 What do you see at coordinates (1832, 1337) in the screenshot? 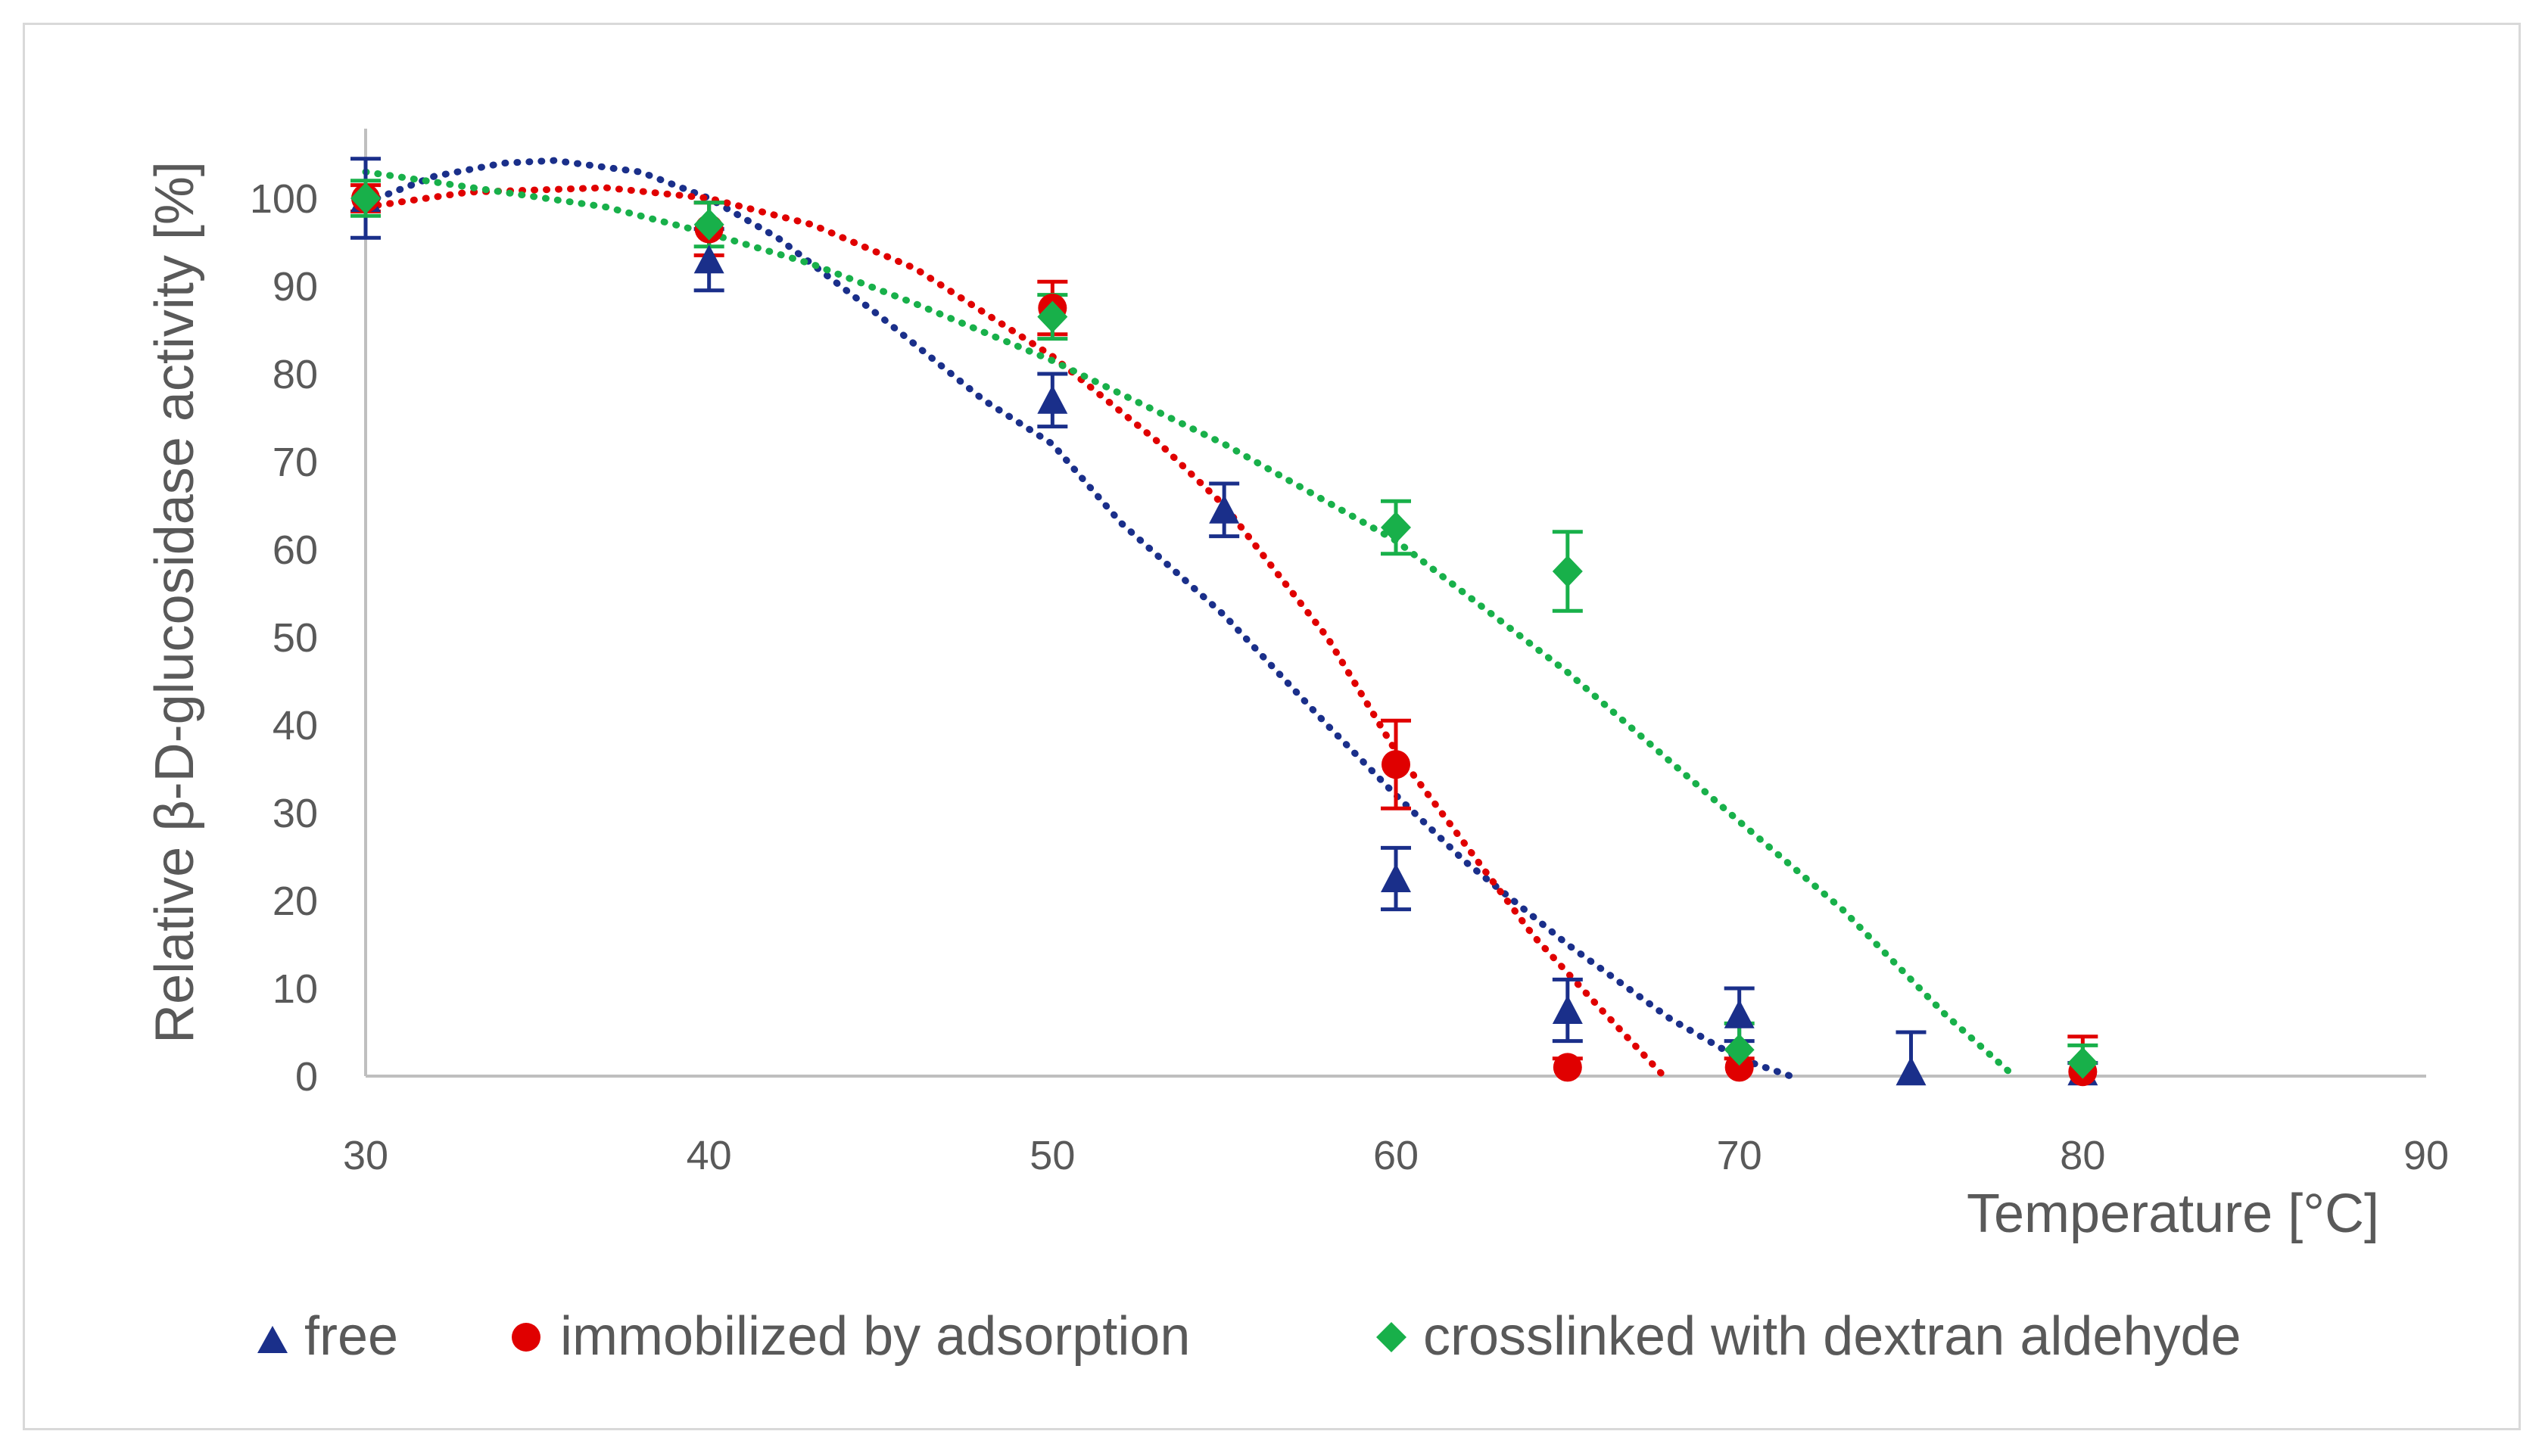
I see `legend-label-crosslinked: crosslinked with dextran aldehyde` at bounding box center [1832, 1337].